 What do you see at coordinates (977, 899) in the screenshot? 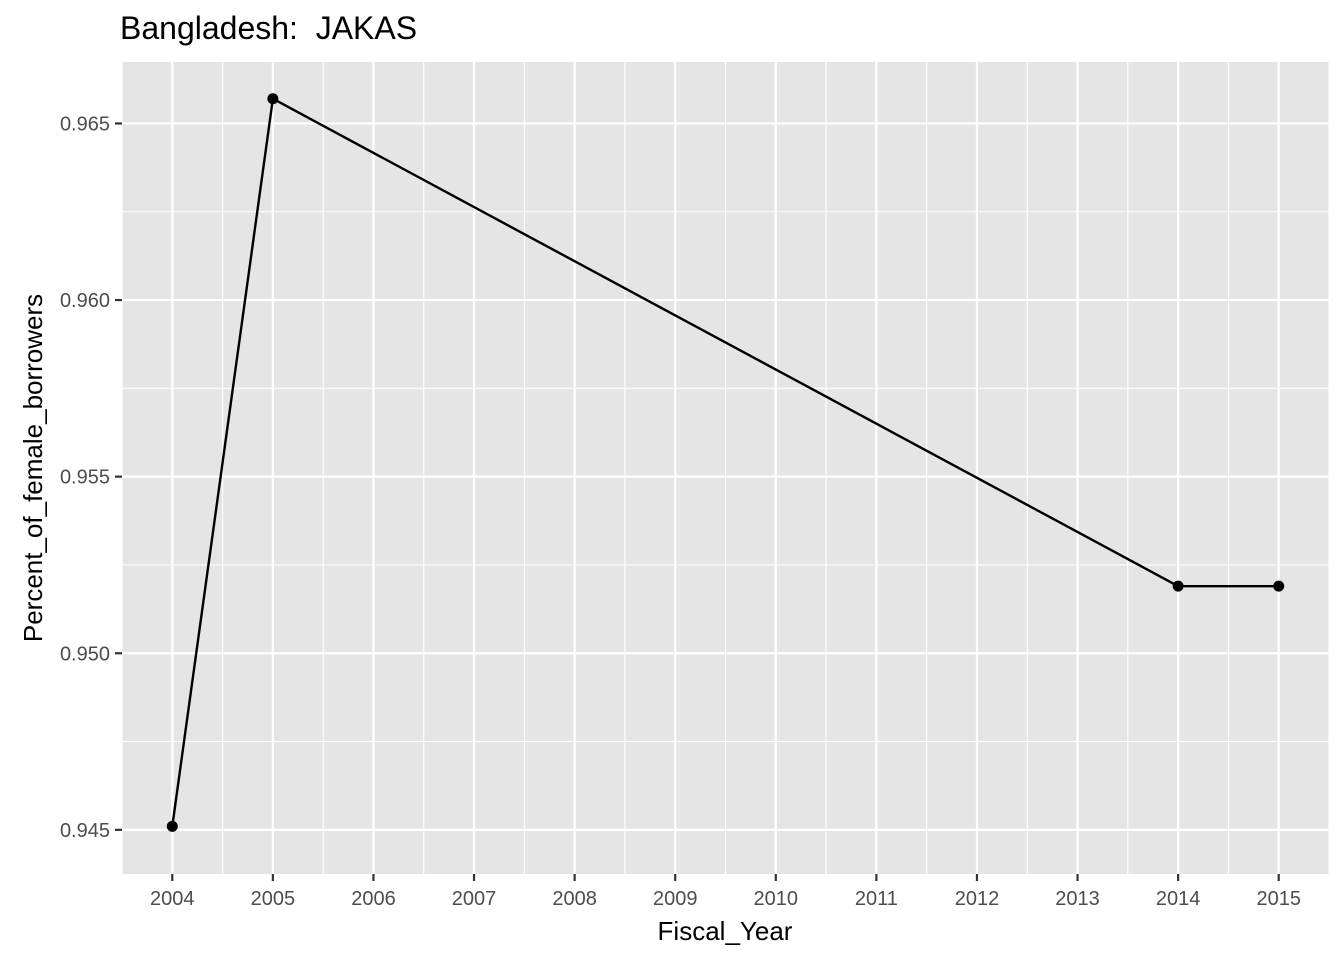
I see `x-tick-label: 2012` at bounding box center [977, 899].